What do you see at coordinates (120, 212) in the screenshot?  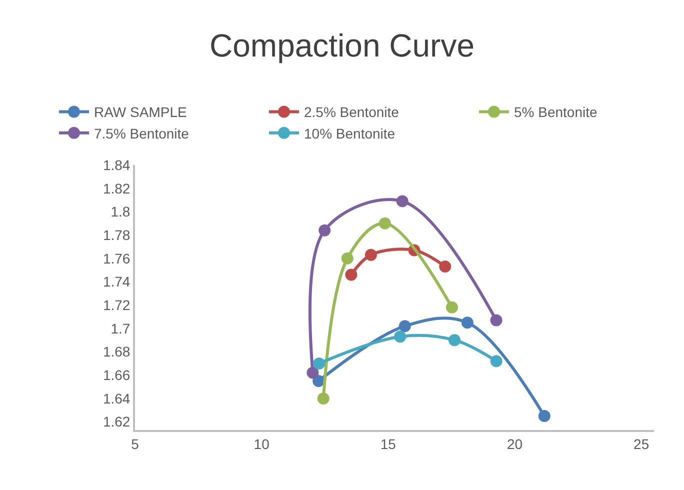 I see `y-tick-label: 1.8` at bounding box center [120, 212].